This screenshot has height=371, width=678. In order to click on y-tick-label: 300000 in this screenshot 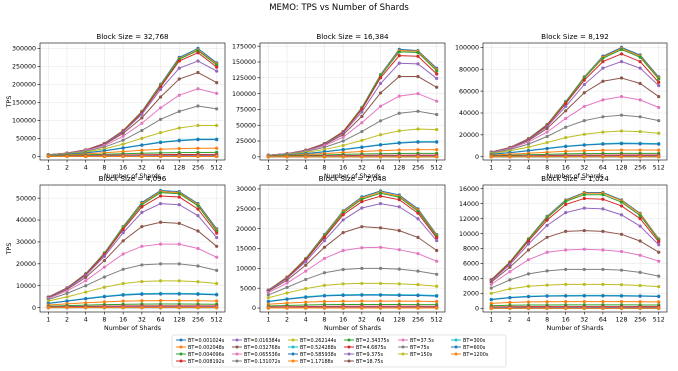, I will do `click(24, 49)`.